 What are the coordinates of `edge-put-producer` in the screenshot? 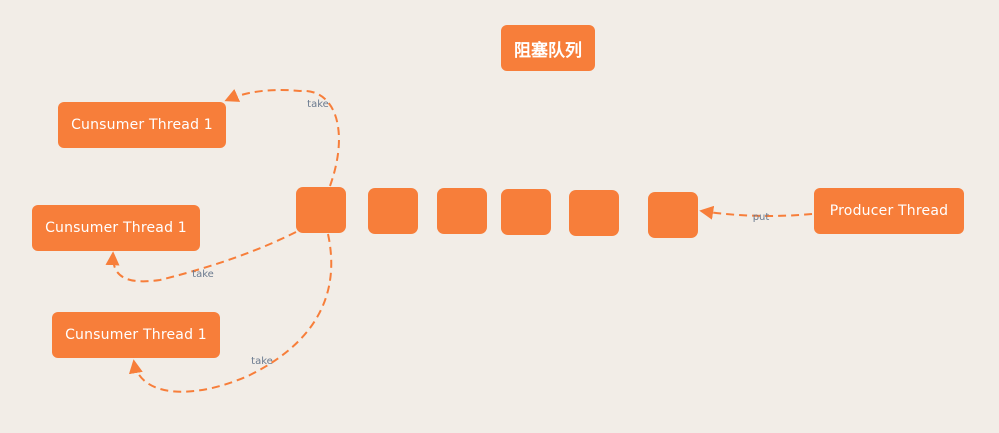 It's located at (756, 212).